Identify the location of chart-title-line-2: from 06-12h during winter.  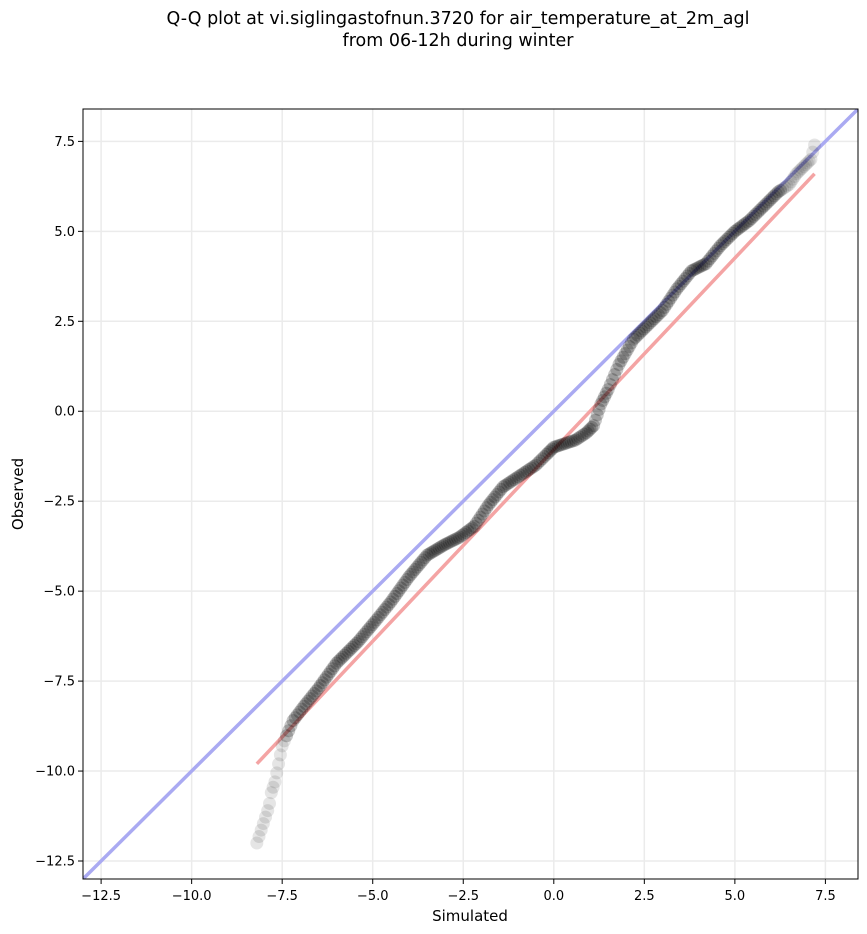
(458, 41).